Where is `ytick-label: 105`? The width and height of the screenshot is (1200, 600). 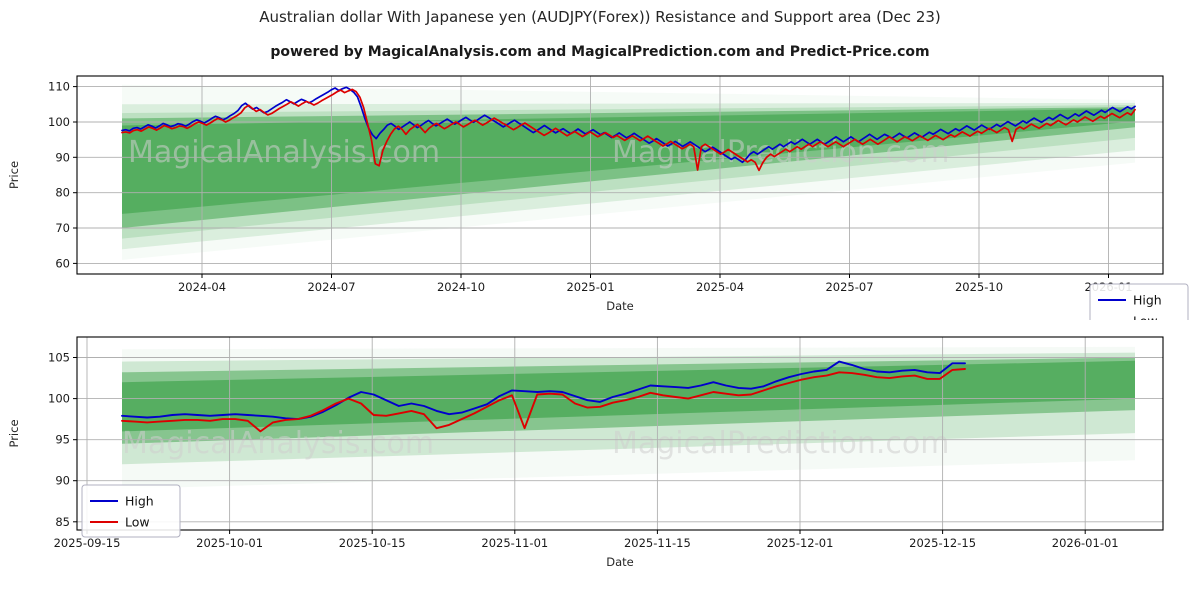 ytick-label: 105 is located at coordinates (59, 358).